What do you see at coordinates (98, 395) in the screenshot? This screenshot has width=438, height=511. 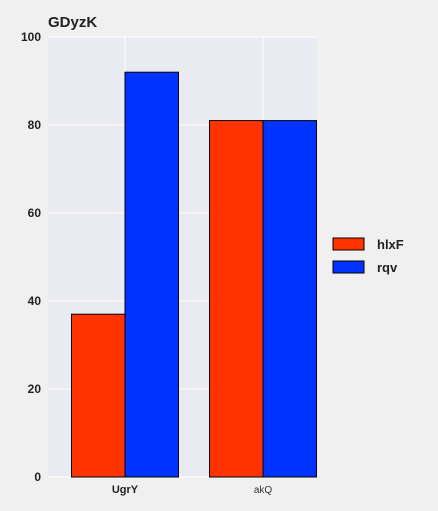 I see `bar-hlxF-UgrY` at bounding box center [98, 395].